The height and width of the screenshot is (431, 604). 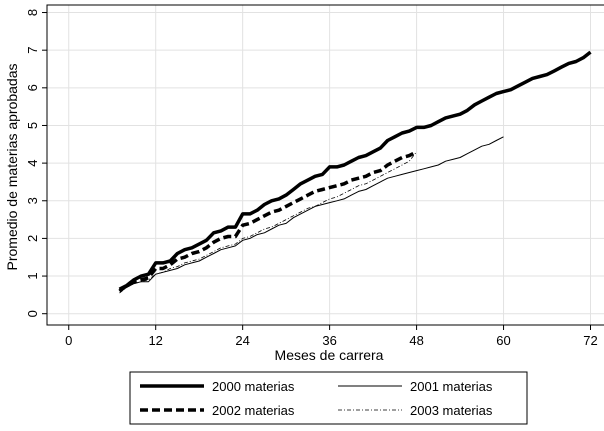 I want to click on legend-box, so click(x=328, y=398).